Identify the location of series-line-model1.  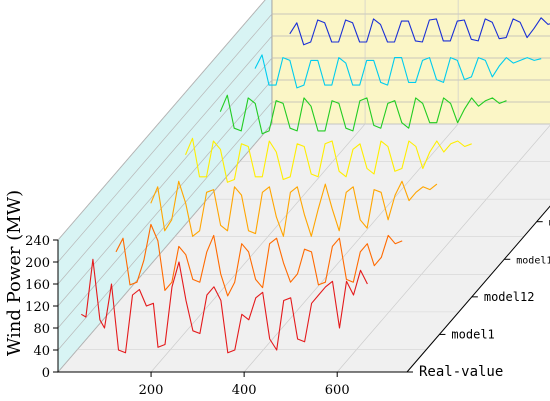
(259, 260).